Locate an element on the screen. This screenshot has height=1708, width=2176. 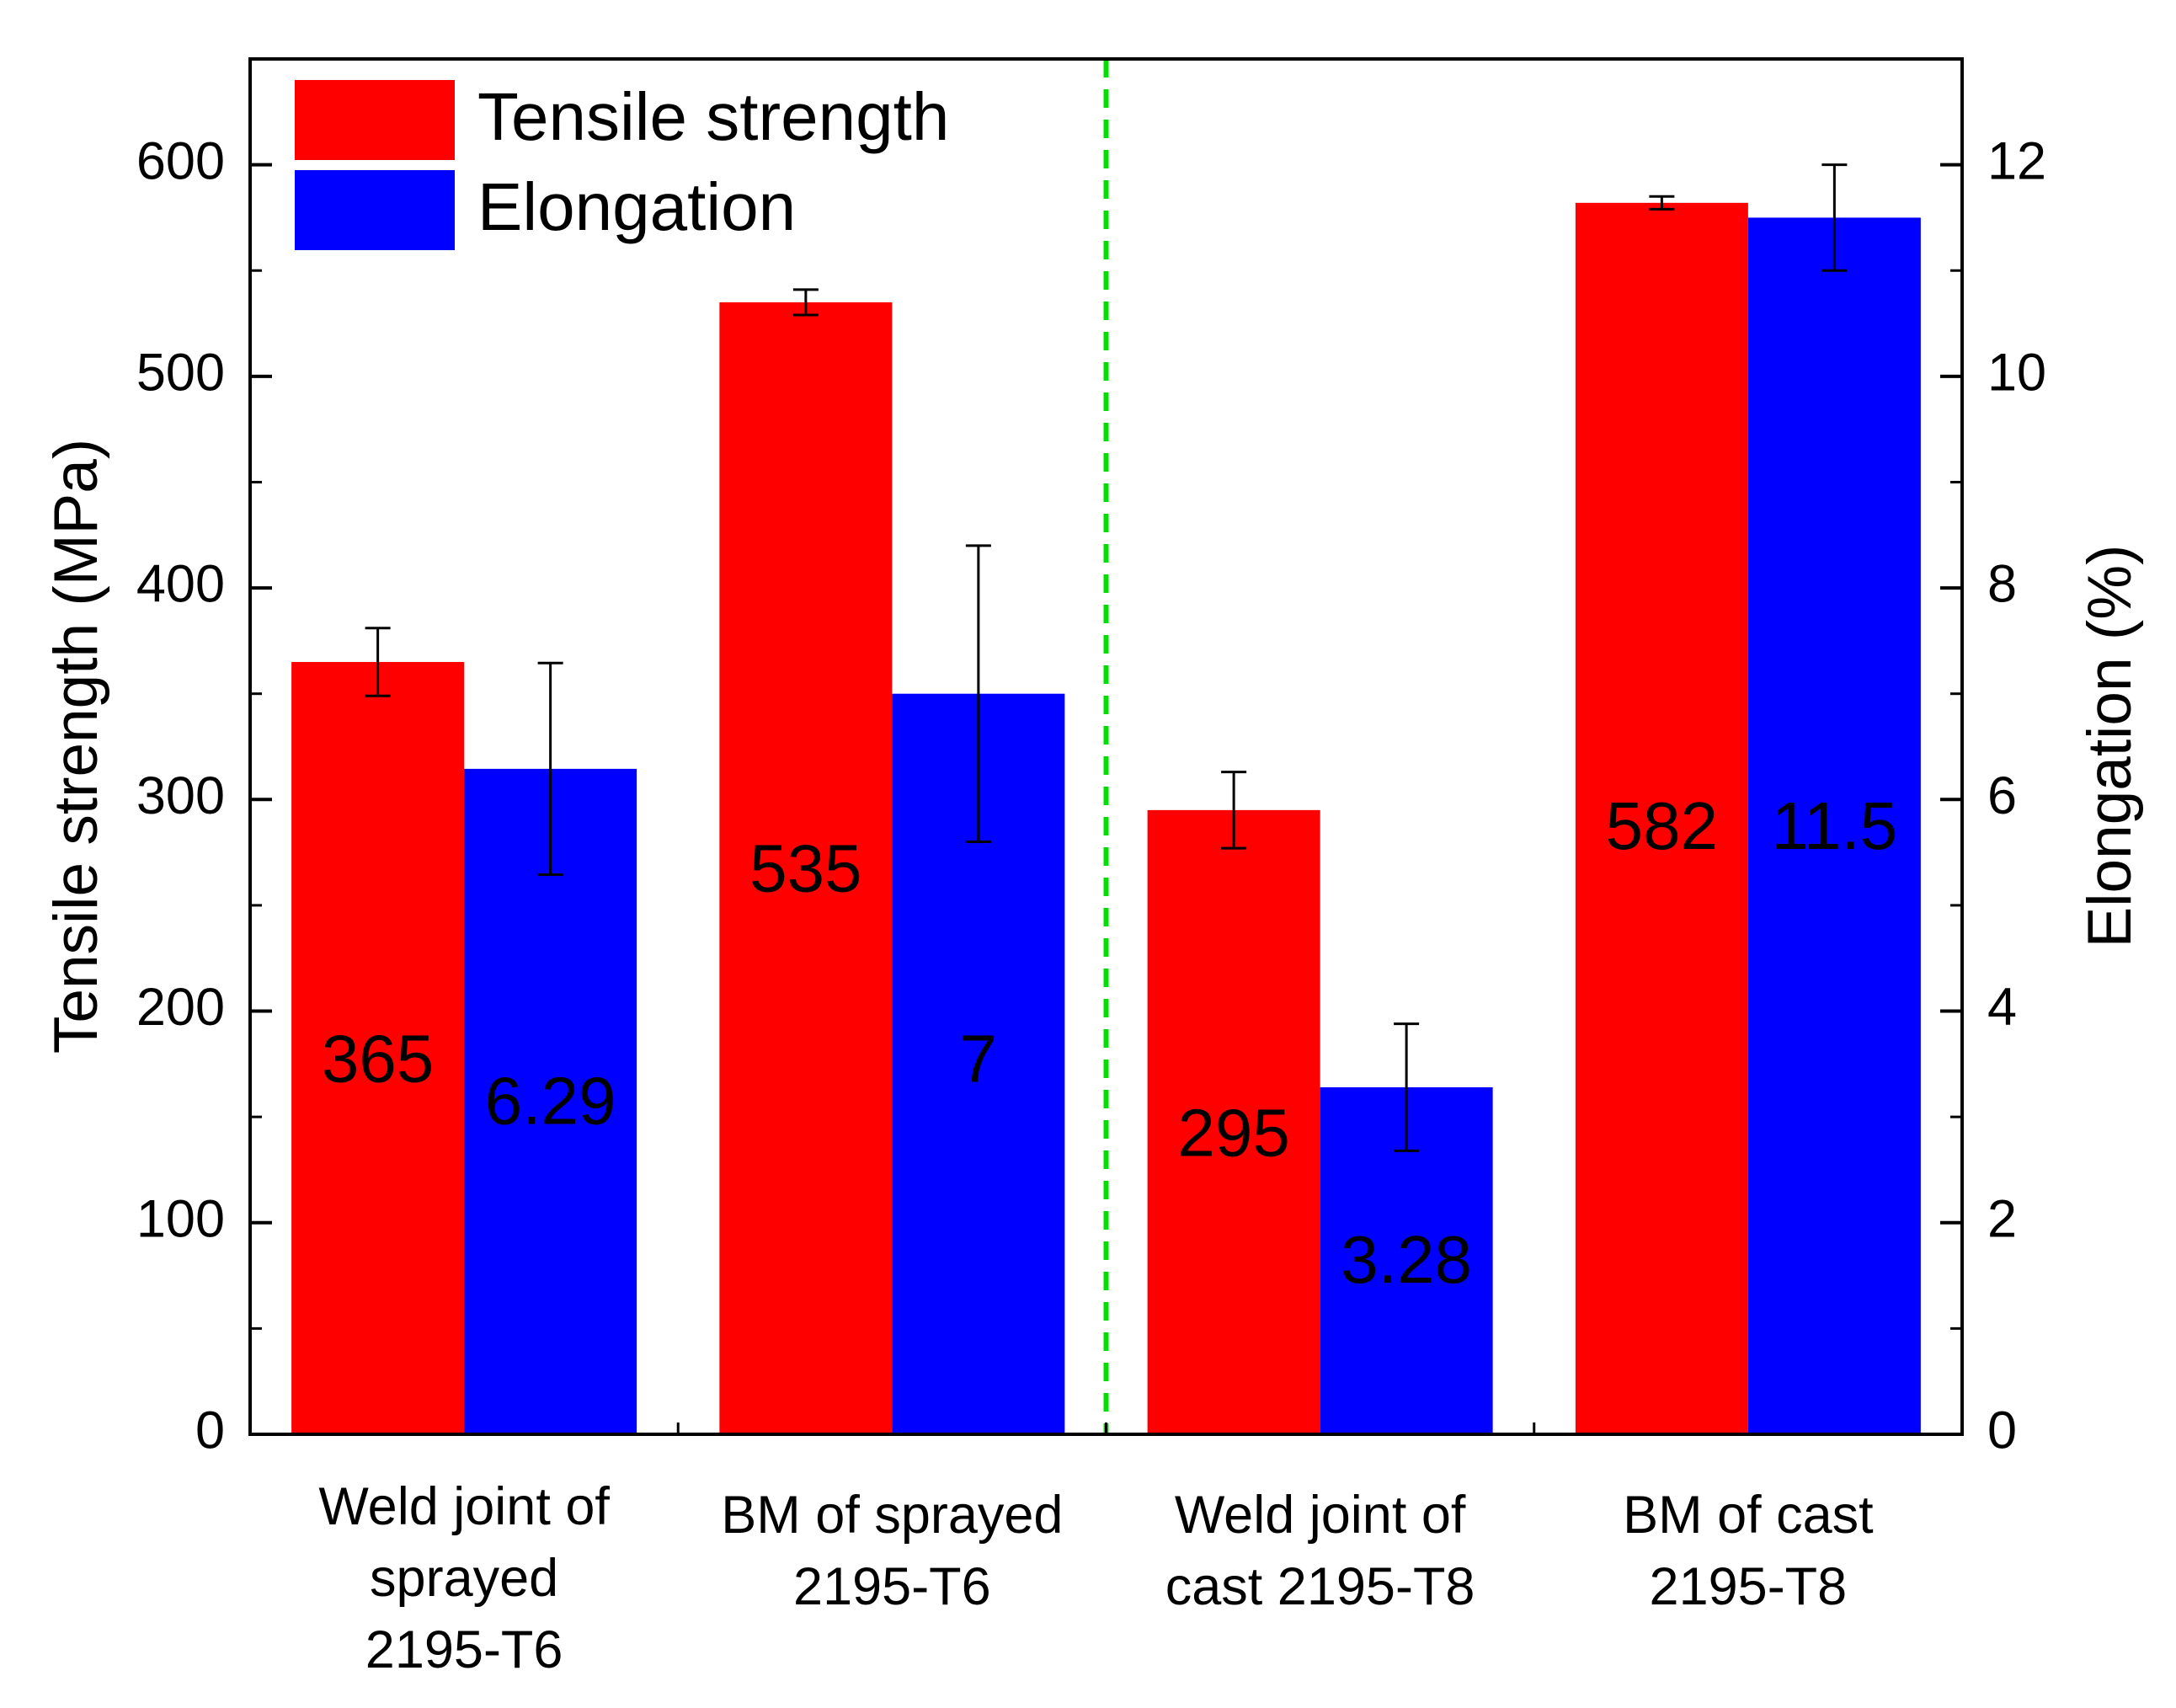
y-tick-label-400: 400 is located at coordinates (180, 584).